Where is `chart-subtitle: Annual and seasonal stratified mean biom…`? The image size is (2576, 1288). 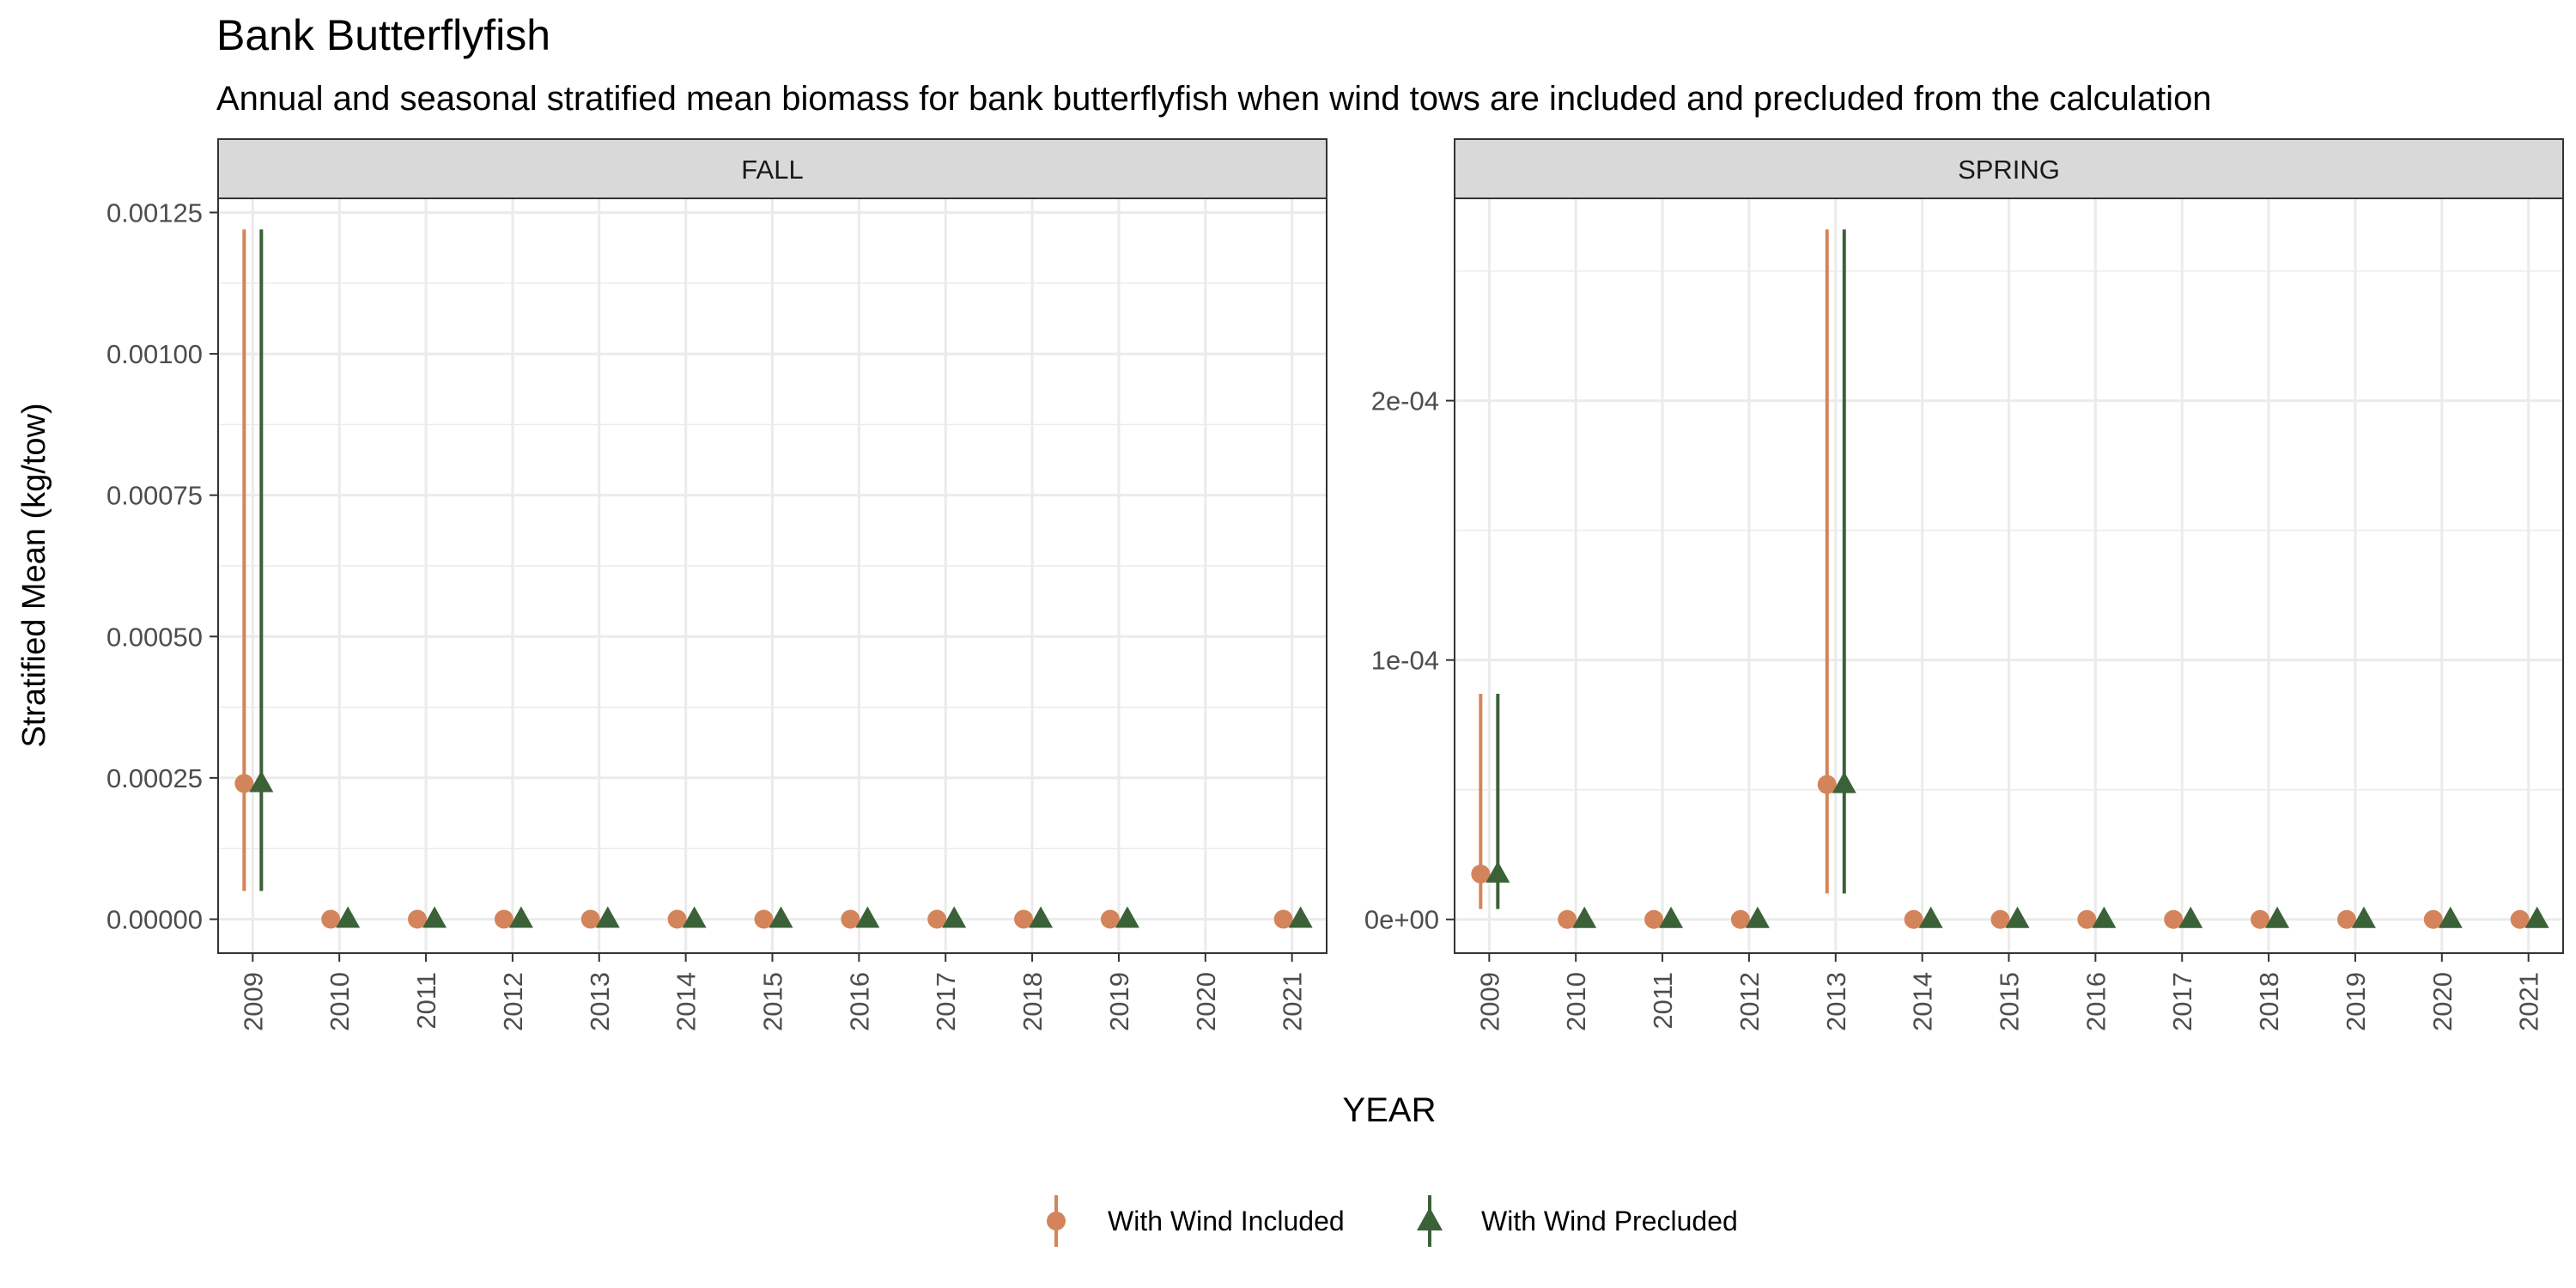
chart-subtitle: Annual and seasonal stratified mean biom… is located at coordinates (1214, 99).